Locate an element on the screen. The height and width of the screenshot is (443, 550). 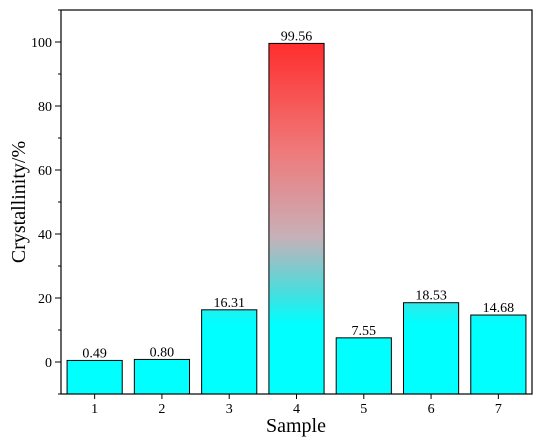
data-label-sample-7: 14.68 is located at coordinates (499, 308).